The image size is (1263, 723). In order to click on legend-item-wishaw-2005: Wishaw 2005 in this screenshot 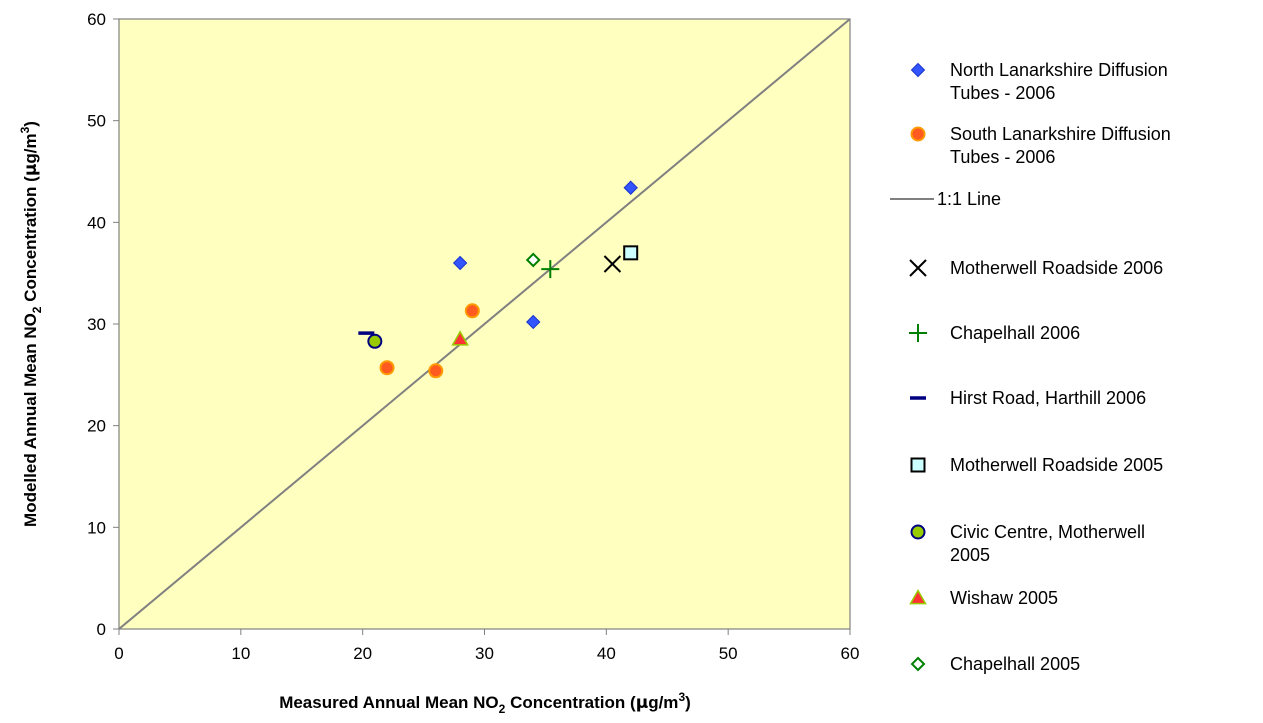, I will do `click(983, 598)`.